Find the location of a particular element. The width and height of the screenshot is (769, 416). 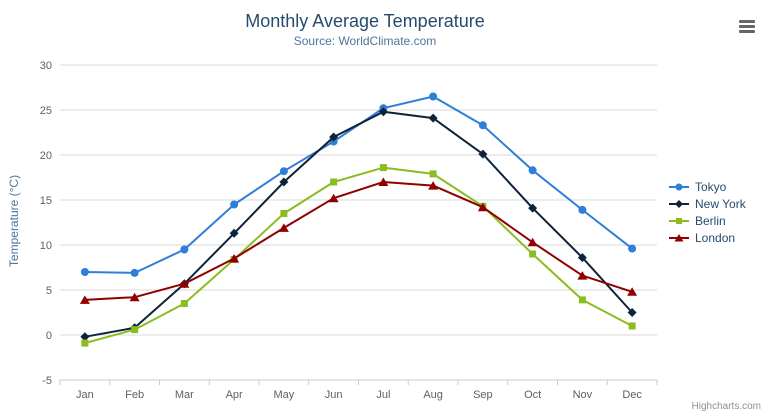

y-axis-label: 5 is located at coordinates (49, 291).